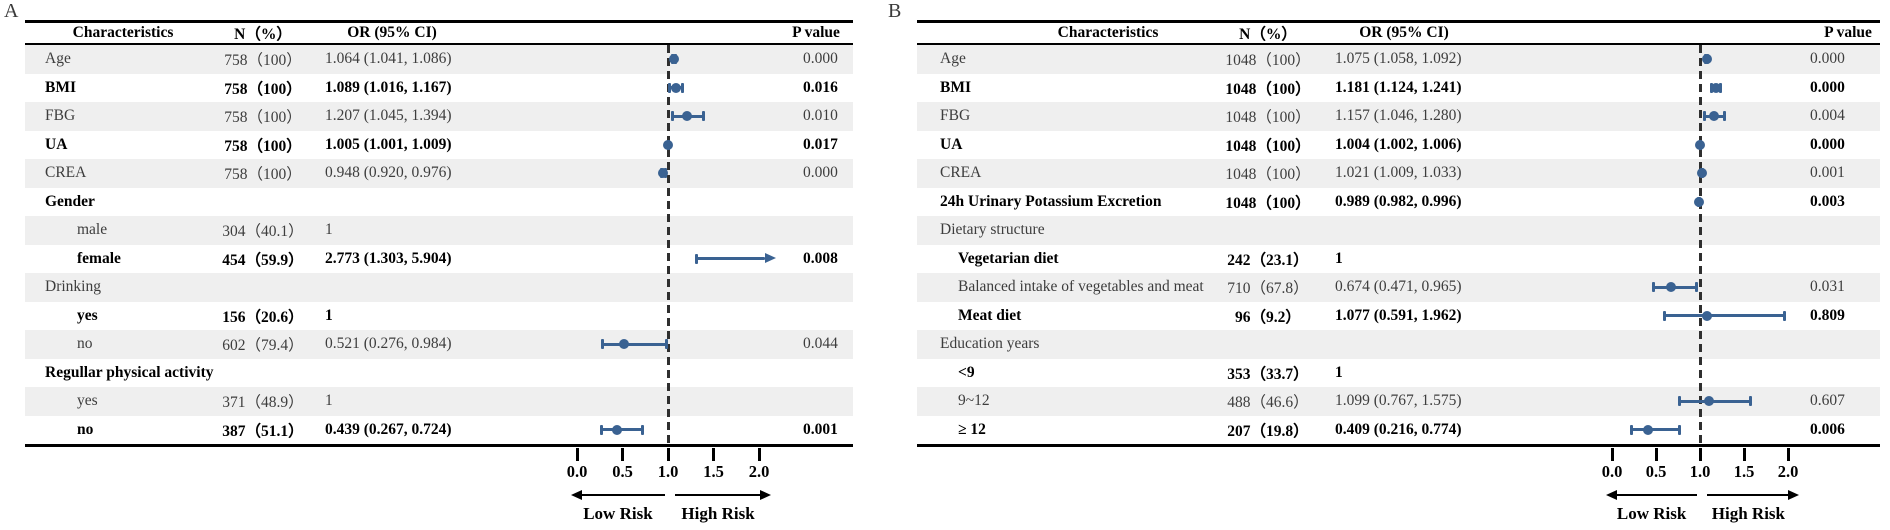 This screenshot has height=530, width=1890. What do you see at coordinates (895, 11) in the screenshot?
I see `panel-b-label: B` at bounding box center [895, 11].